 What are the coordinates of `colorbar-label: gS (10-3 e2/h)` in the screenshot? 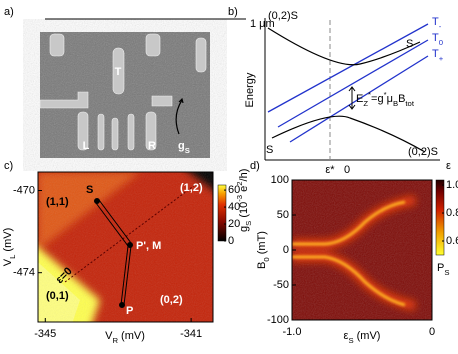 It's located at (244, 200).